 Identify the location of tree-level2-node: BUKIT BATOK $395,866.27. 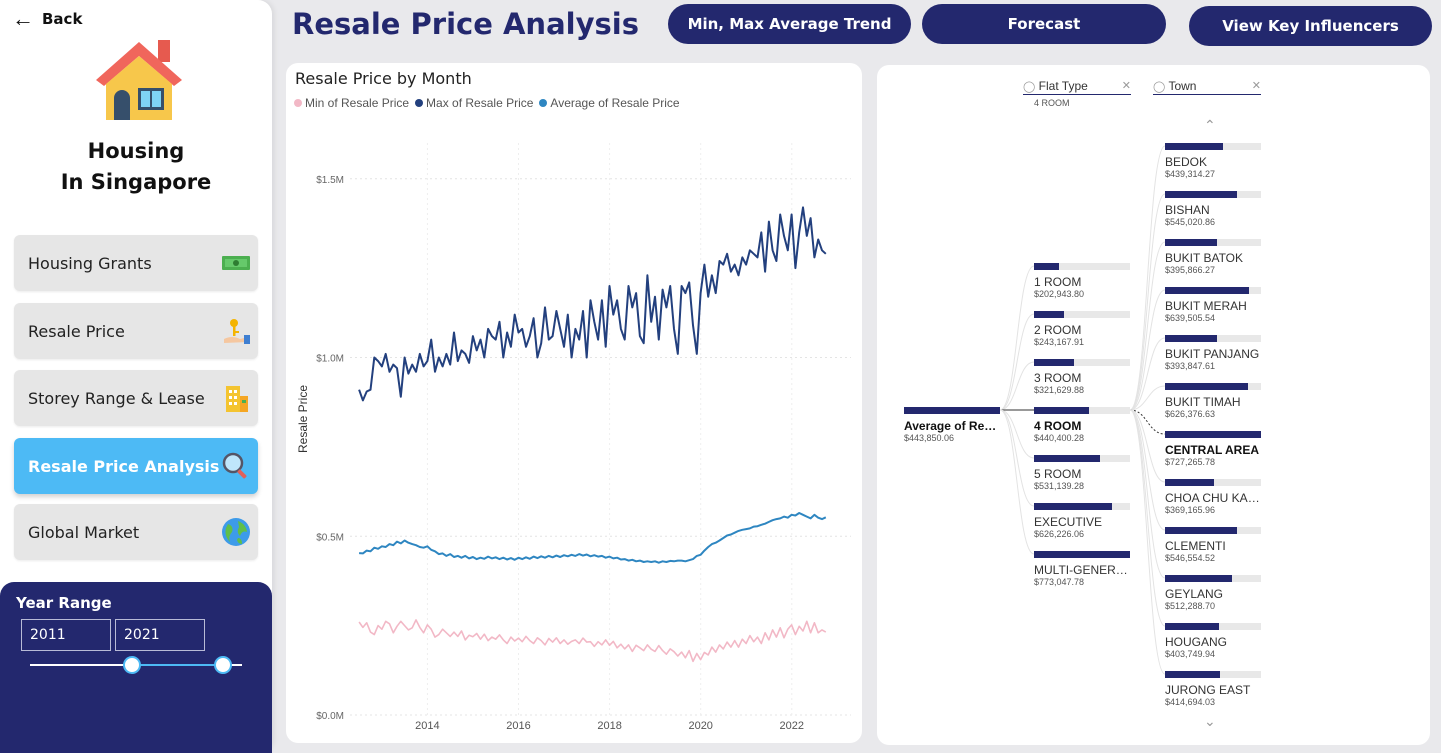
(1213, 257).